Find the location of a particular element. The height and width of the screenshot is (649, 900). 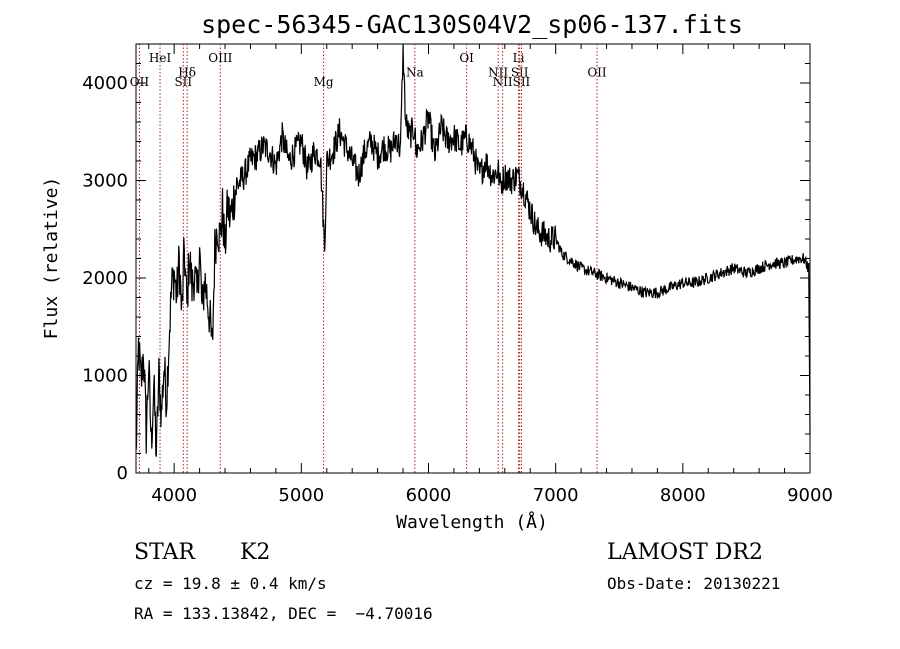

y-tick-label: 1000 is located at coordinates (105, 376).